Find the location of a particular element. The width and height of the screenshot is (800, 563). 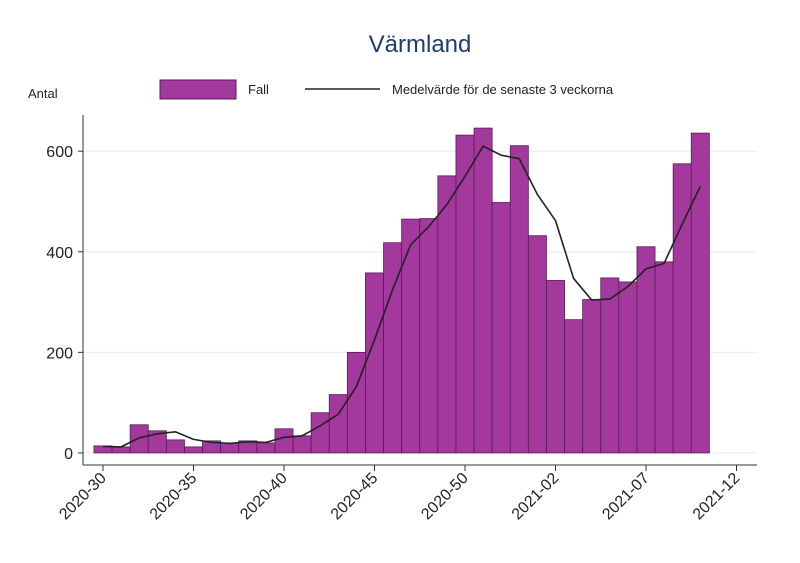

y-tick-label: 600 is located at coordinates (59, 152).